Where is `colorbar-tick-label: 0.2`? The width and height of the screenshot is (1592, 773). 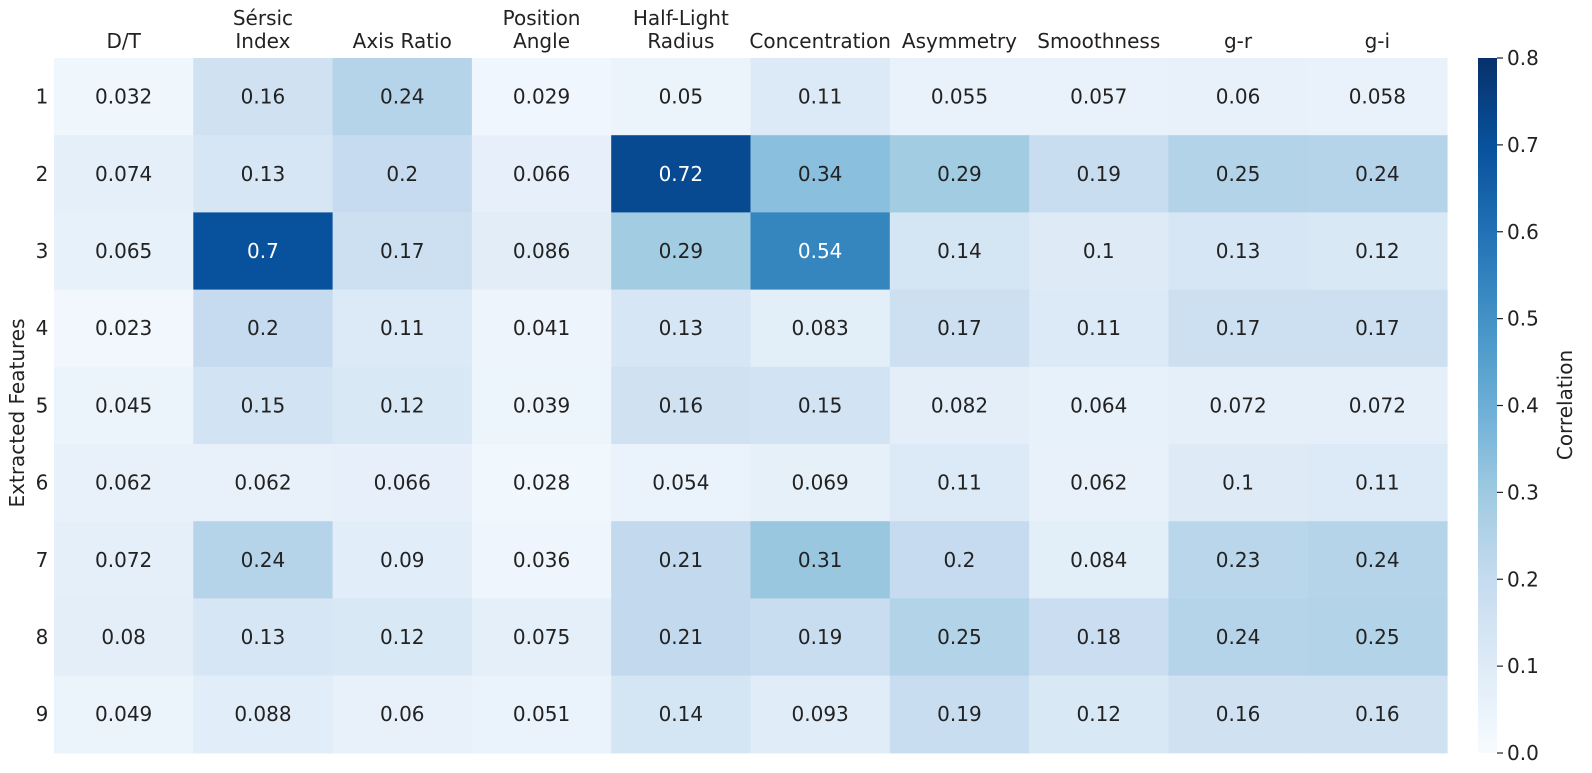 colorbar-tick-label: 0.2 is located at coordinates (1523, 579).